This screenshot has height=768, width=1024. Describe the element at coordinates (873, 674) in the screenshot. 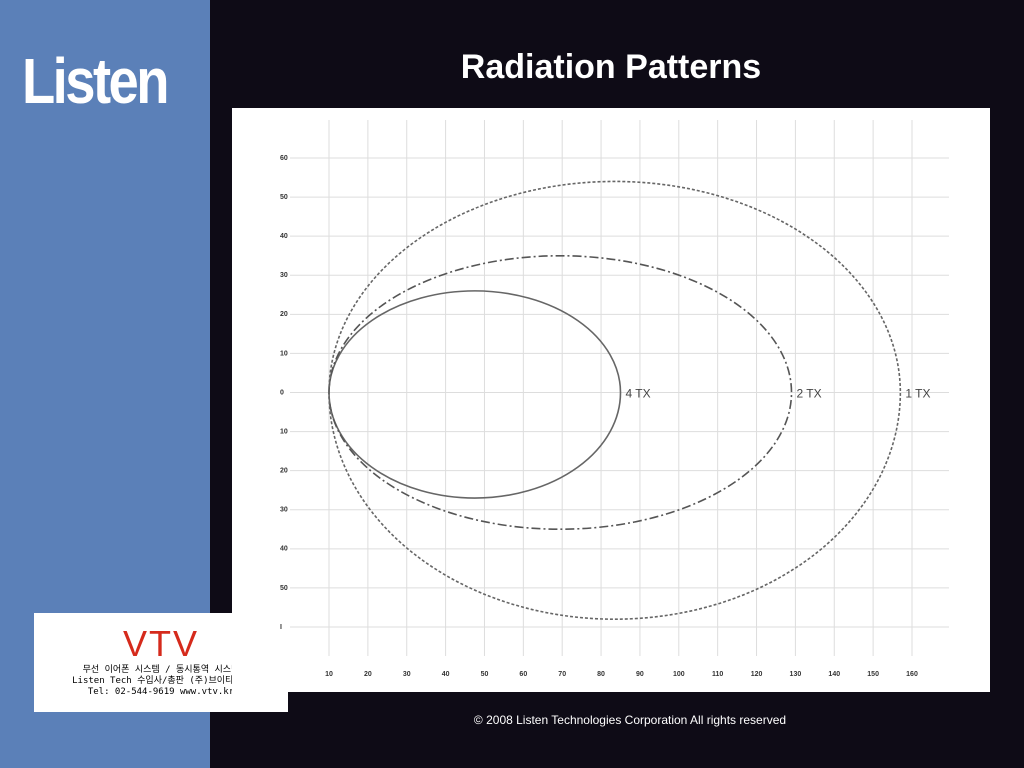

I see `x-tick-label: 150` at that location.